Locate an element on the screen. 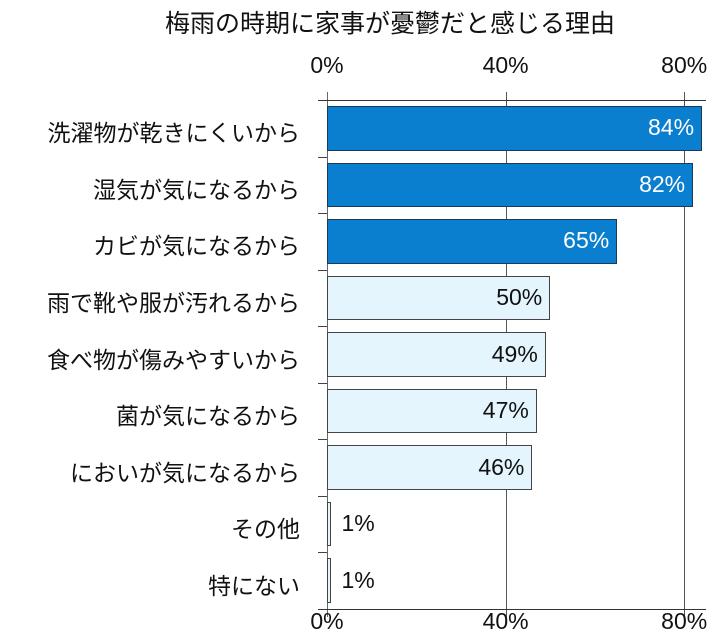 The height and width of the screenshot is (638, 720). category-label: 洗濯物が乾きにくいから is located at coordinates (173, 134).